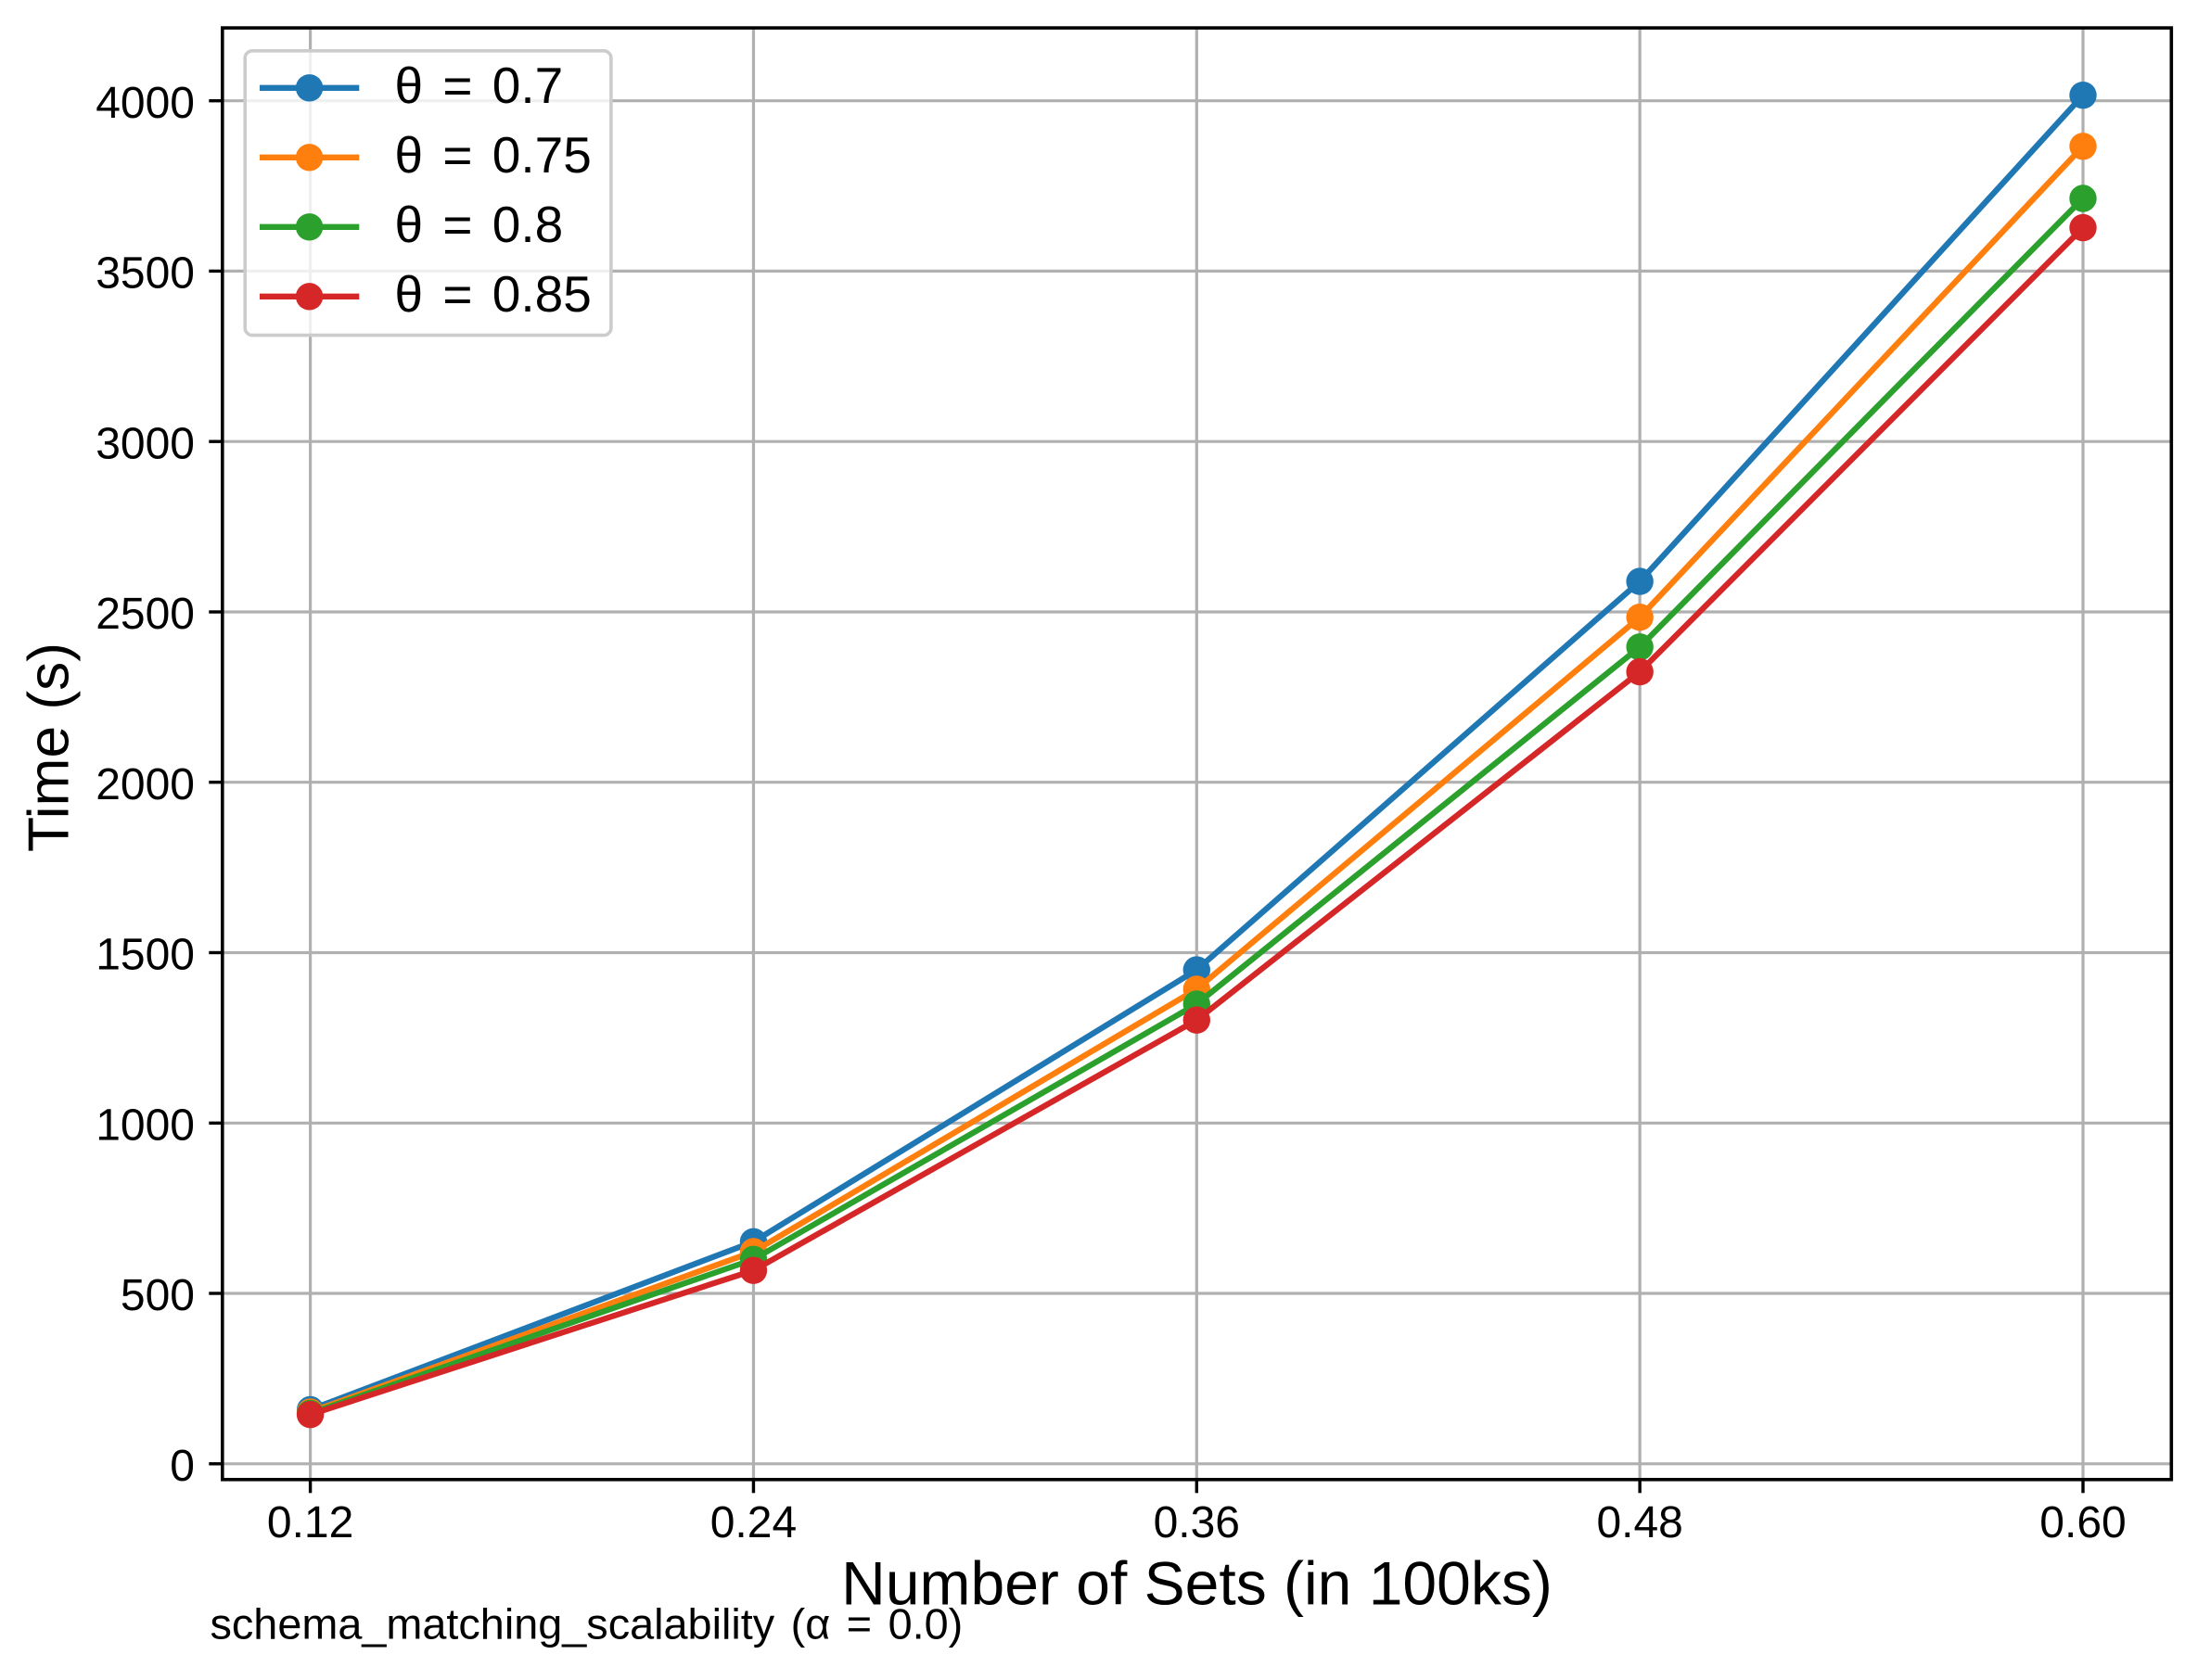  I want to click on svg-text: 1000, so click(146, 1126).